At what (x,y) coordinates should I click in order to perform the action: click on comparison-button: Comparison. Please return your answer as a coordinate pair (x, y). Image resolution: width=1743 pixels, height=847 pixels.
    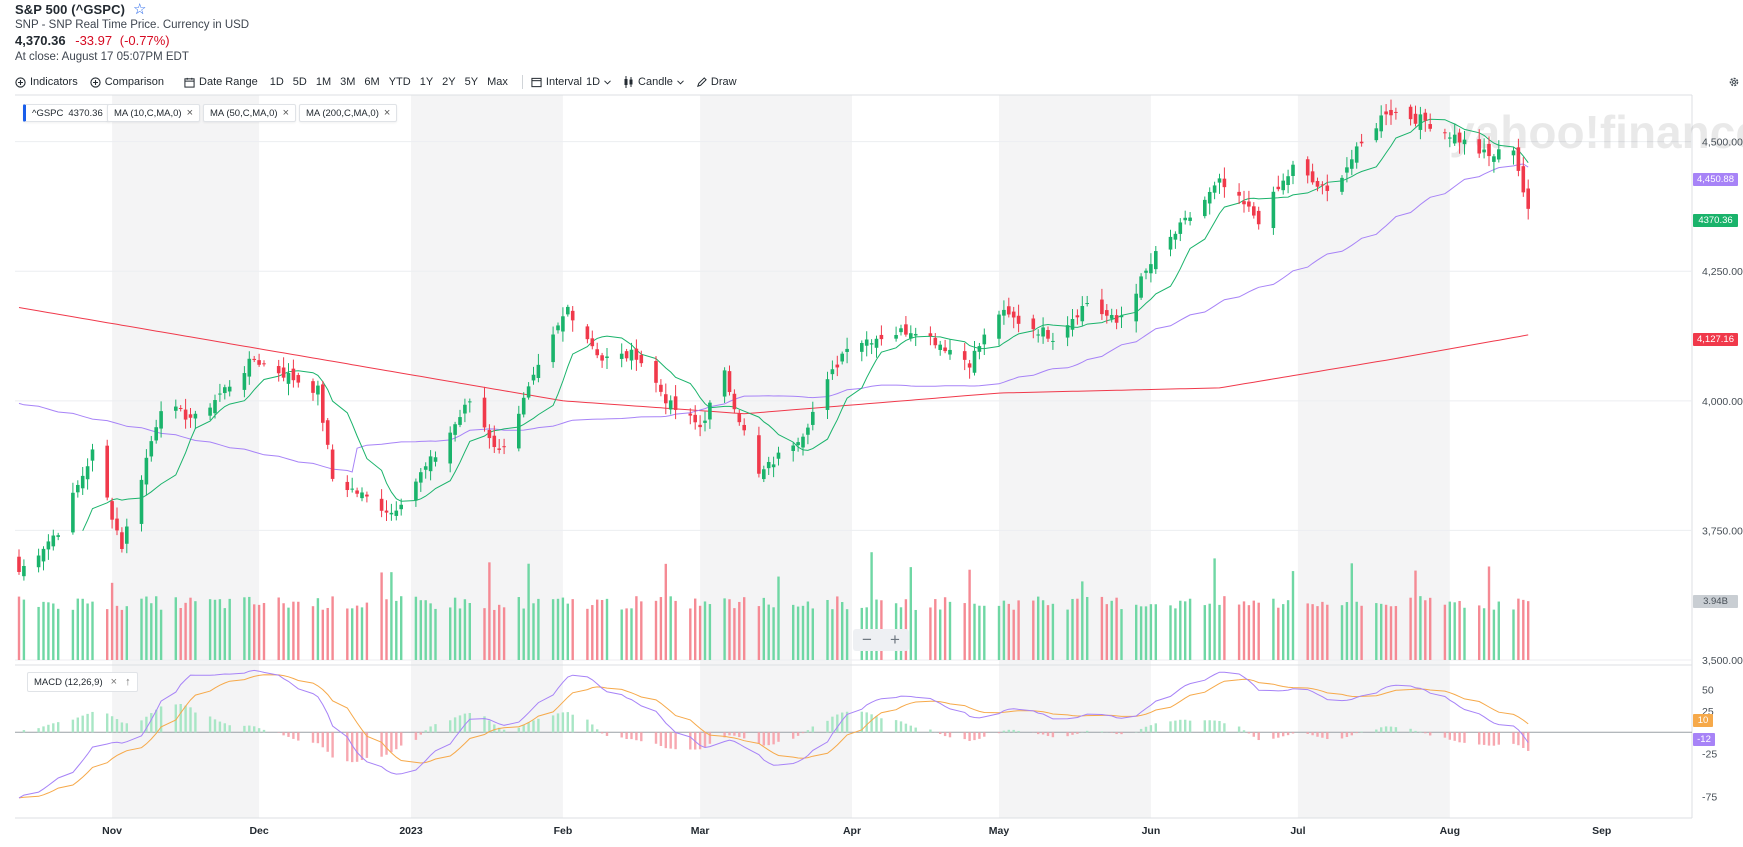
    Looking at the image, I should click on (127, 82).